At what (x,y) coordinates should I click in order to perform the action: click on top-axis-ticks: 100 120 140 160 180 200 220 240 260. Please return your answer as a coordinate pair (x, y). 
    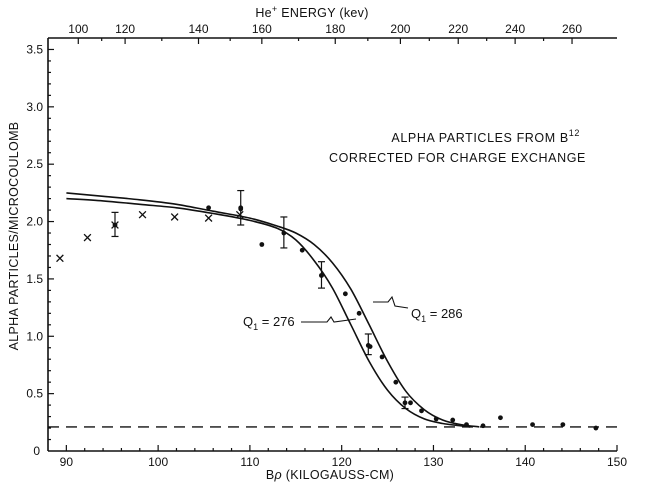
    Looking at the image, I should click on (325, 33).